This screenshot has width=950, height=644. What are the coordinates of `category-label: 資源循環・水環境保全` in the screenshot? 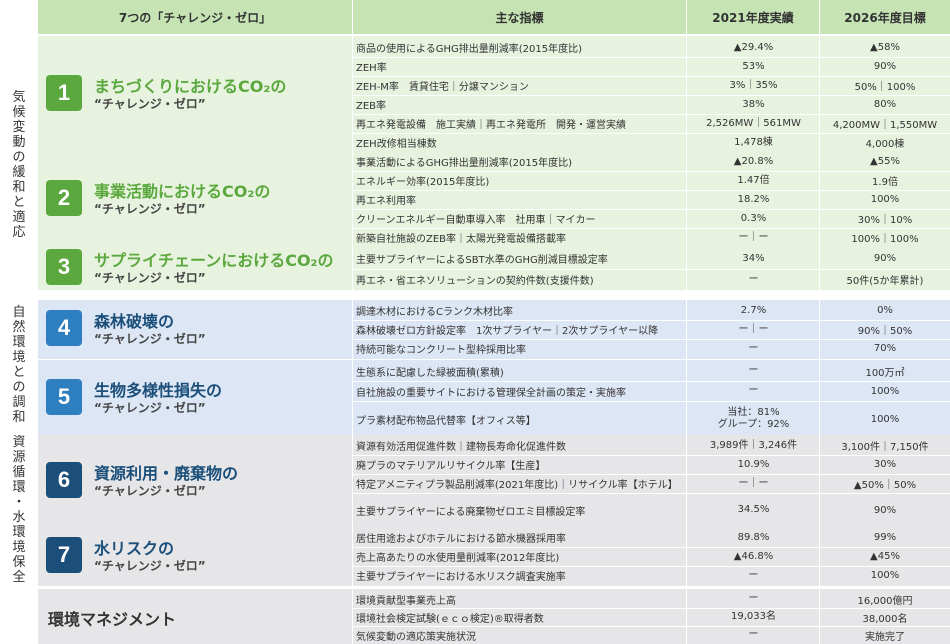 It's located at (19, 510).